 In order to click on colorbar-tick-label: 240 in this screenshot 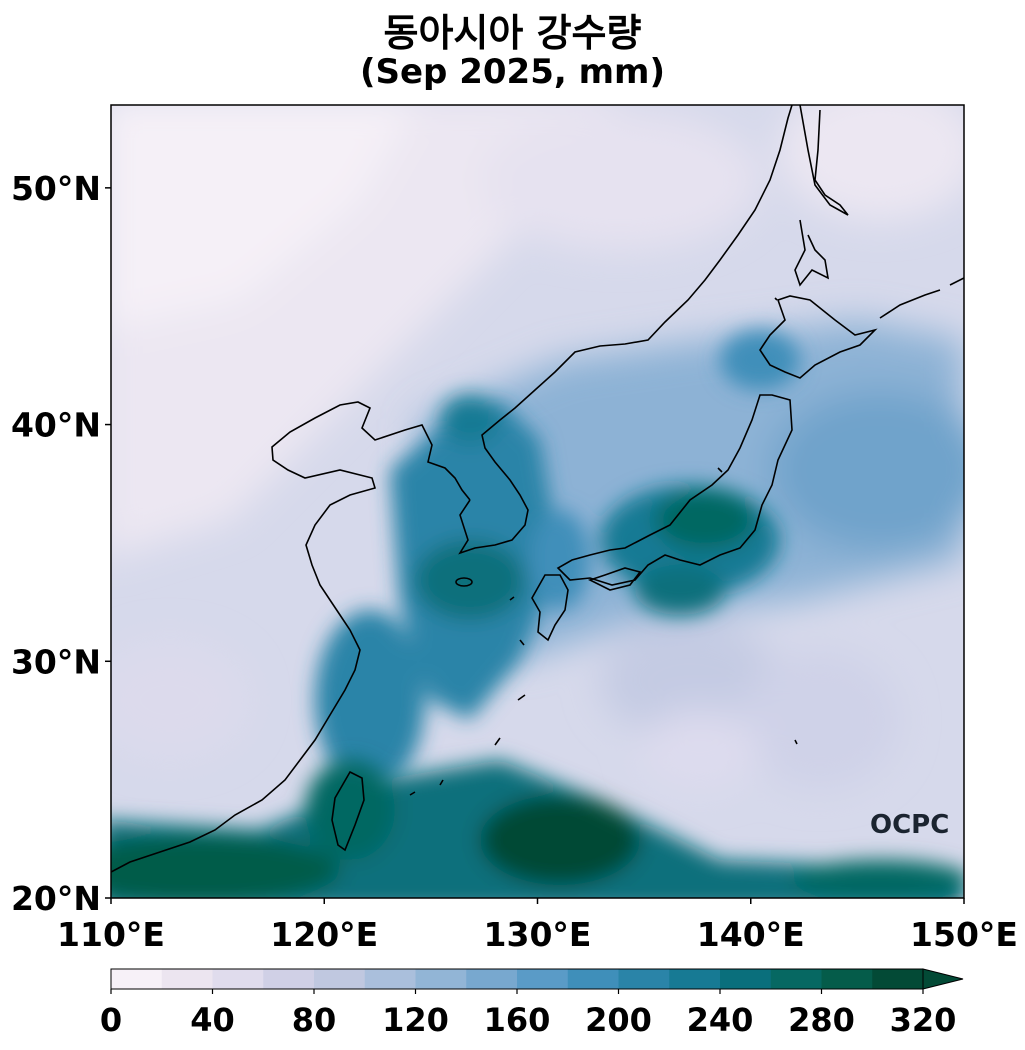, I will do `click(720, 1020)`.